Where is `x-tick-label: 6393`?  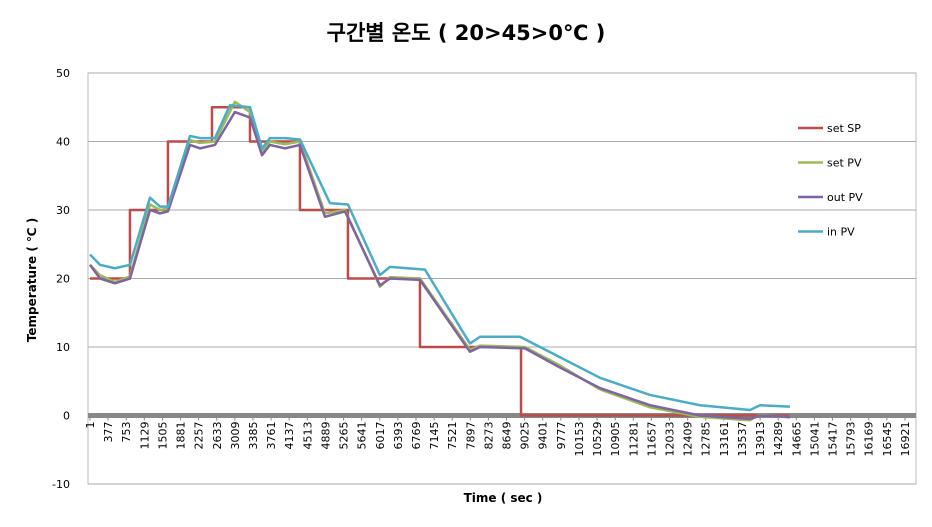 x-tick-label: 6393 is located at coordinates (398, 436).